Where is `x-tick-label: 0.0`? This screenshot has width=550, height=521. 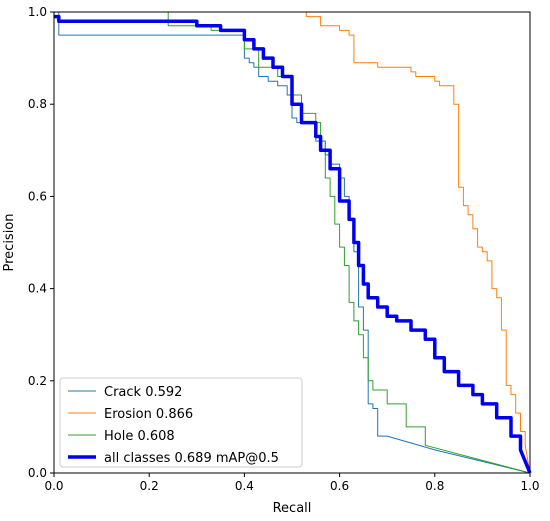
x-tick-label: 0.0 is located at coordinates (53, 486).